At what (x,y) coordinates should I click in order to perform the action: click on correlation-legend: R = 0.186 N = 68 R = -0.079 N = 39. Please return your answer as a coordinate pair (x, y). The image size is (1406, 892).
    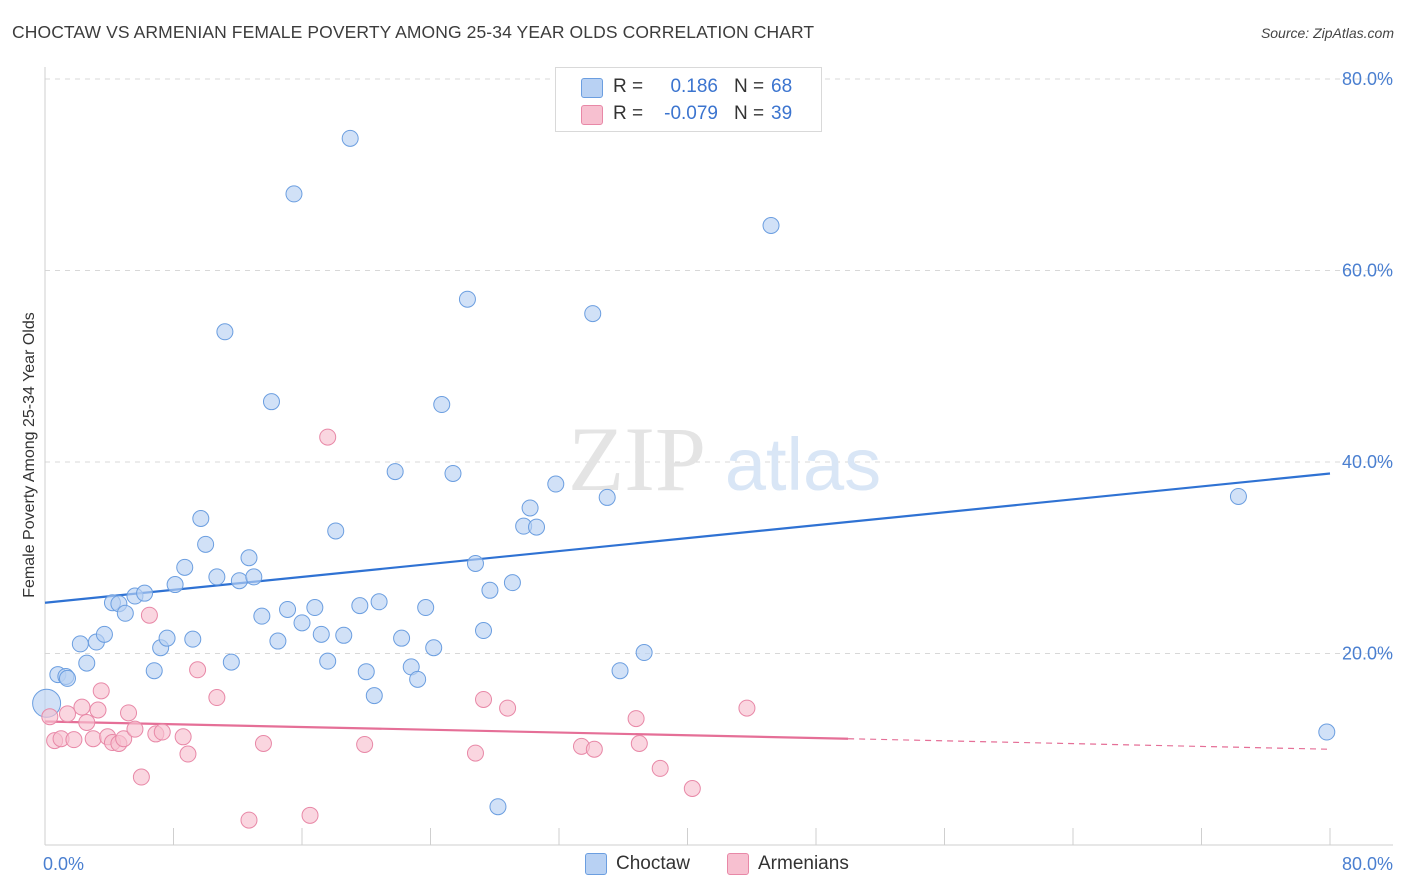
    Looking at the image, I should click on (688, 99).